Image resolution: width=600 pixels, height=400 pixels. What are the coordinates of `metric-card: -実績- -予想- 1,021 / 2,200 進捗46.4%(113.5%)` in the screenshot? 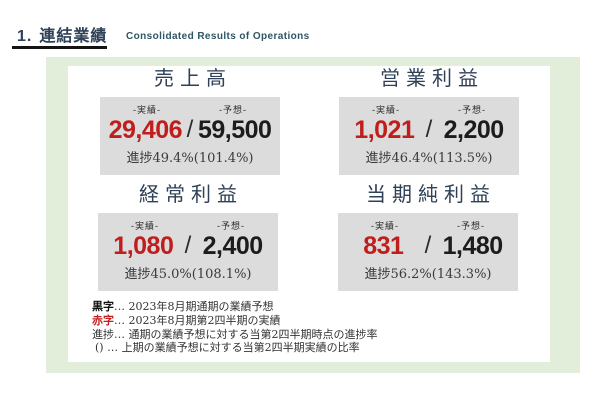 It's located at (429, 136).